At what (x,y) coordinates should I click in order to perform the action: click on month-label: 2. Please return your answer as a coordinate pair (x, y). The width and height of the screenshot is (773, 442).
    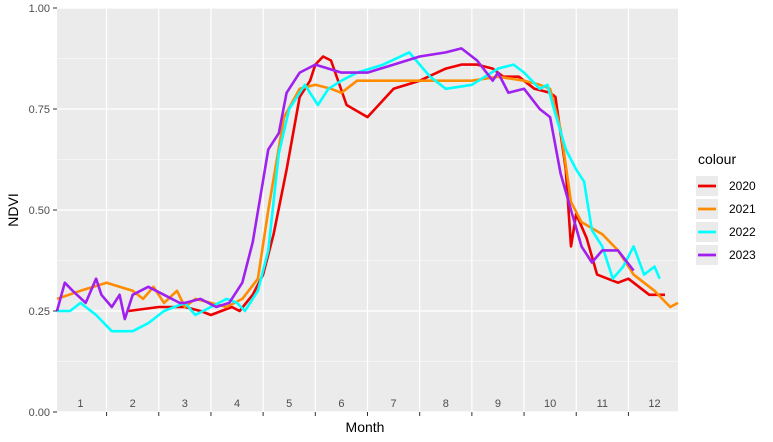
    Looking at the image, I should click on (133, 404).